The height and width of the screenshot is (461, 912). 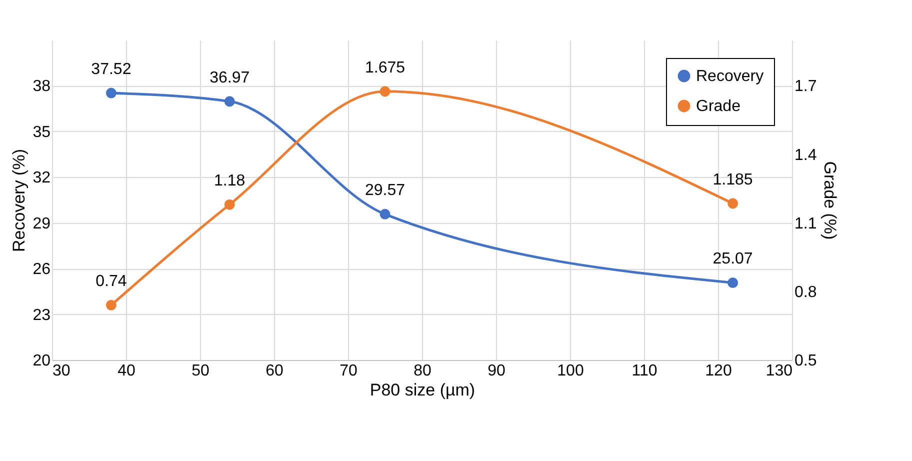 I want to click on data-label: 36.97, so click(x=230, y=77).